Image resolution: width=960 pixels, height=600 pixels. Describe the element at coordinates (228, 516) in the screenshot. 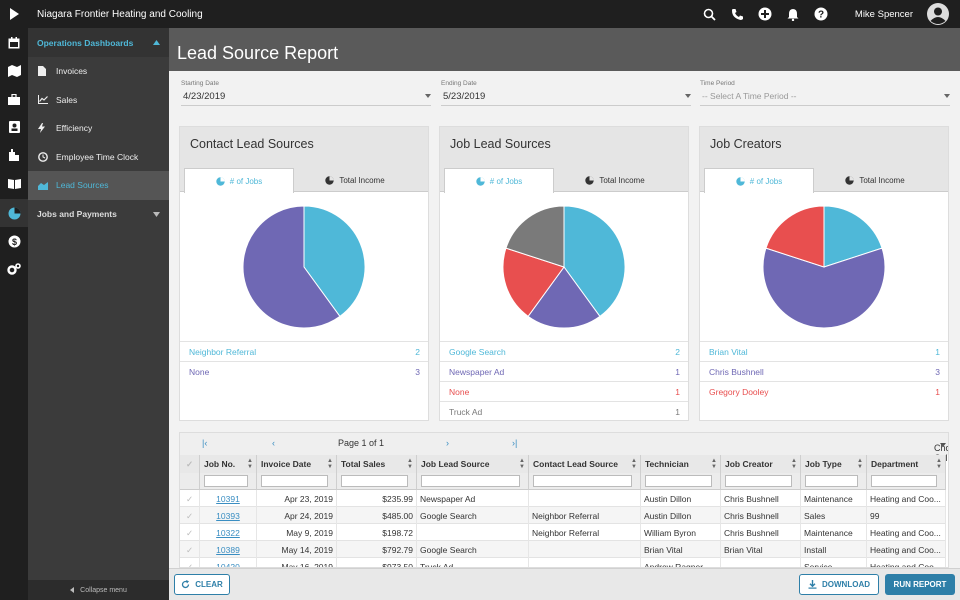

I see `job-number-link: 10393` at that location.